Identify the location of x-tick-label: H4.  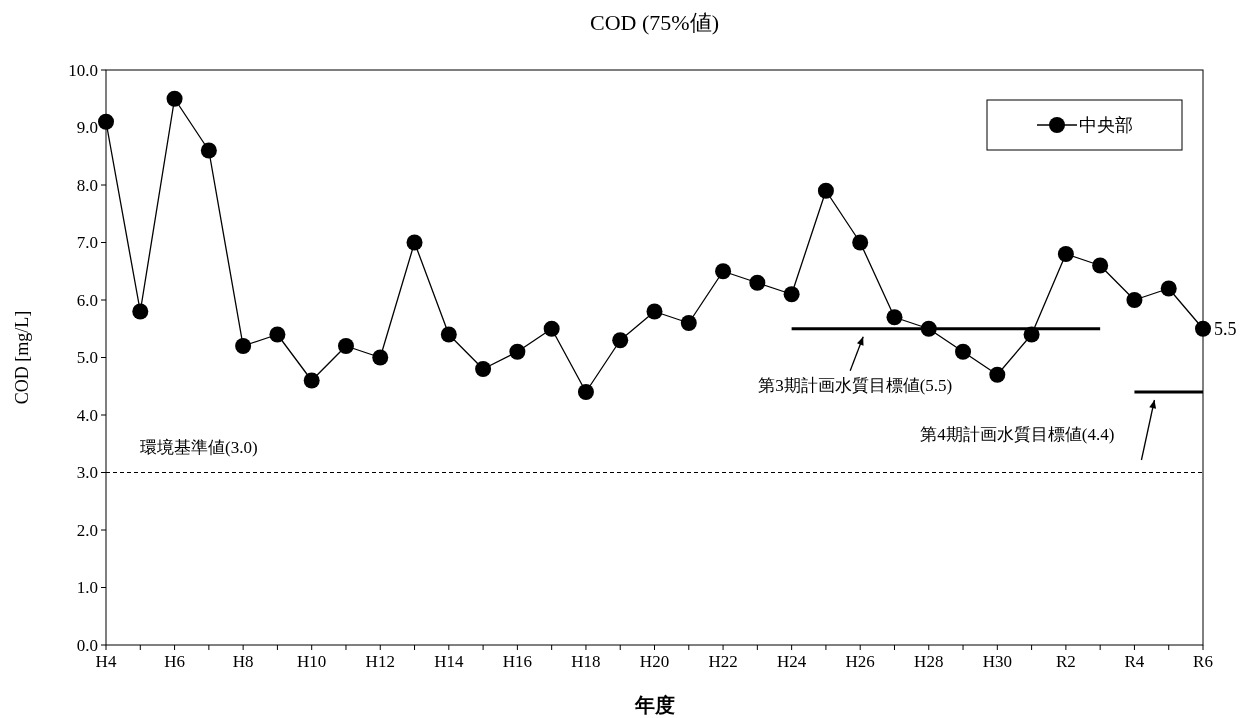
(106, 661).